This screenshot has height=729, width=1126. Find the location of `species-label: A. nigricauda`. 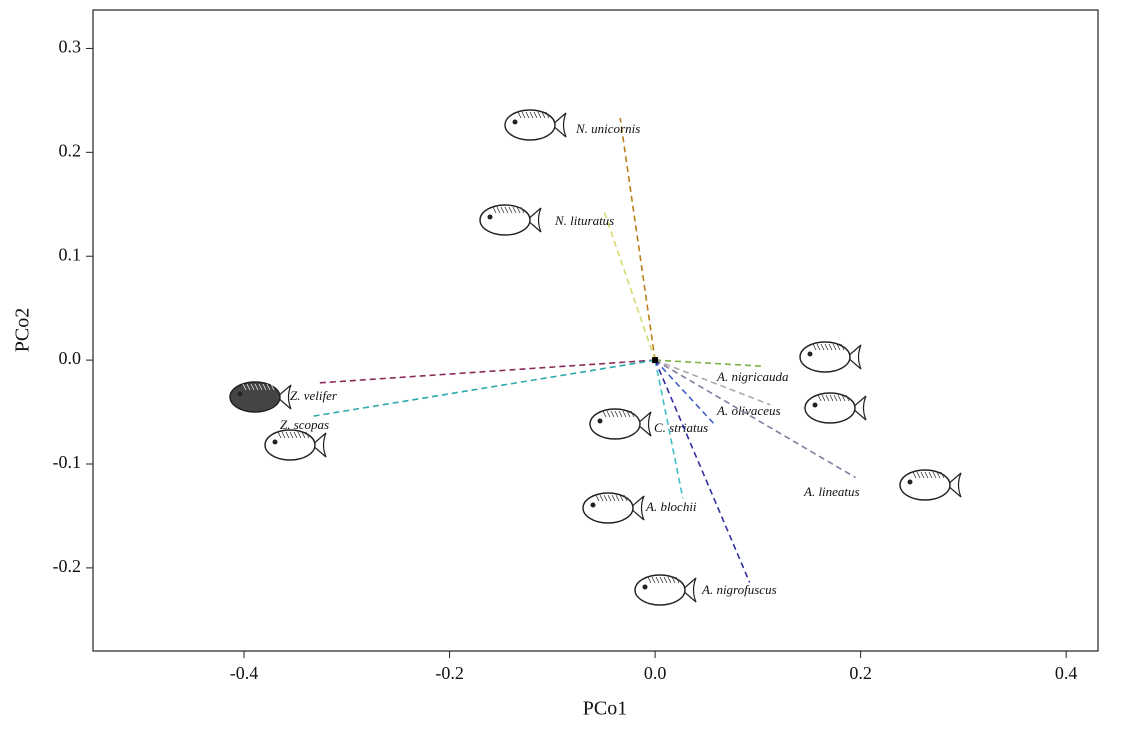

species-label: A. nigricauda is located at coordinates (752, 376).